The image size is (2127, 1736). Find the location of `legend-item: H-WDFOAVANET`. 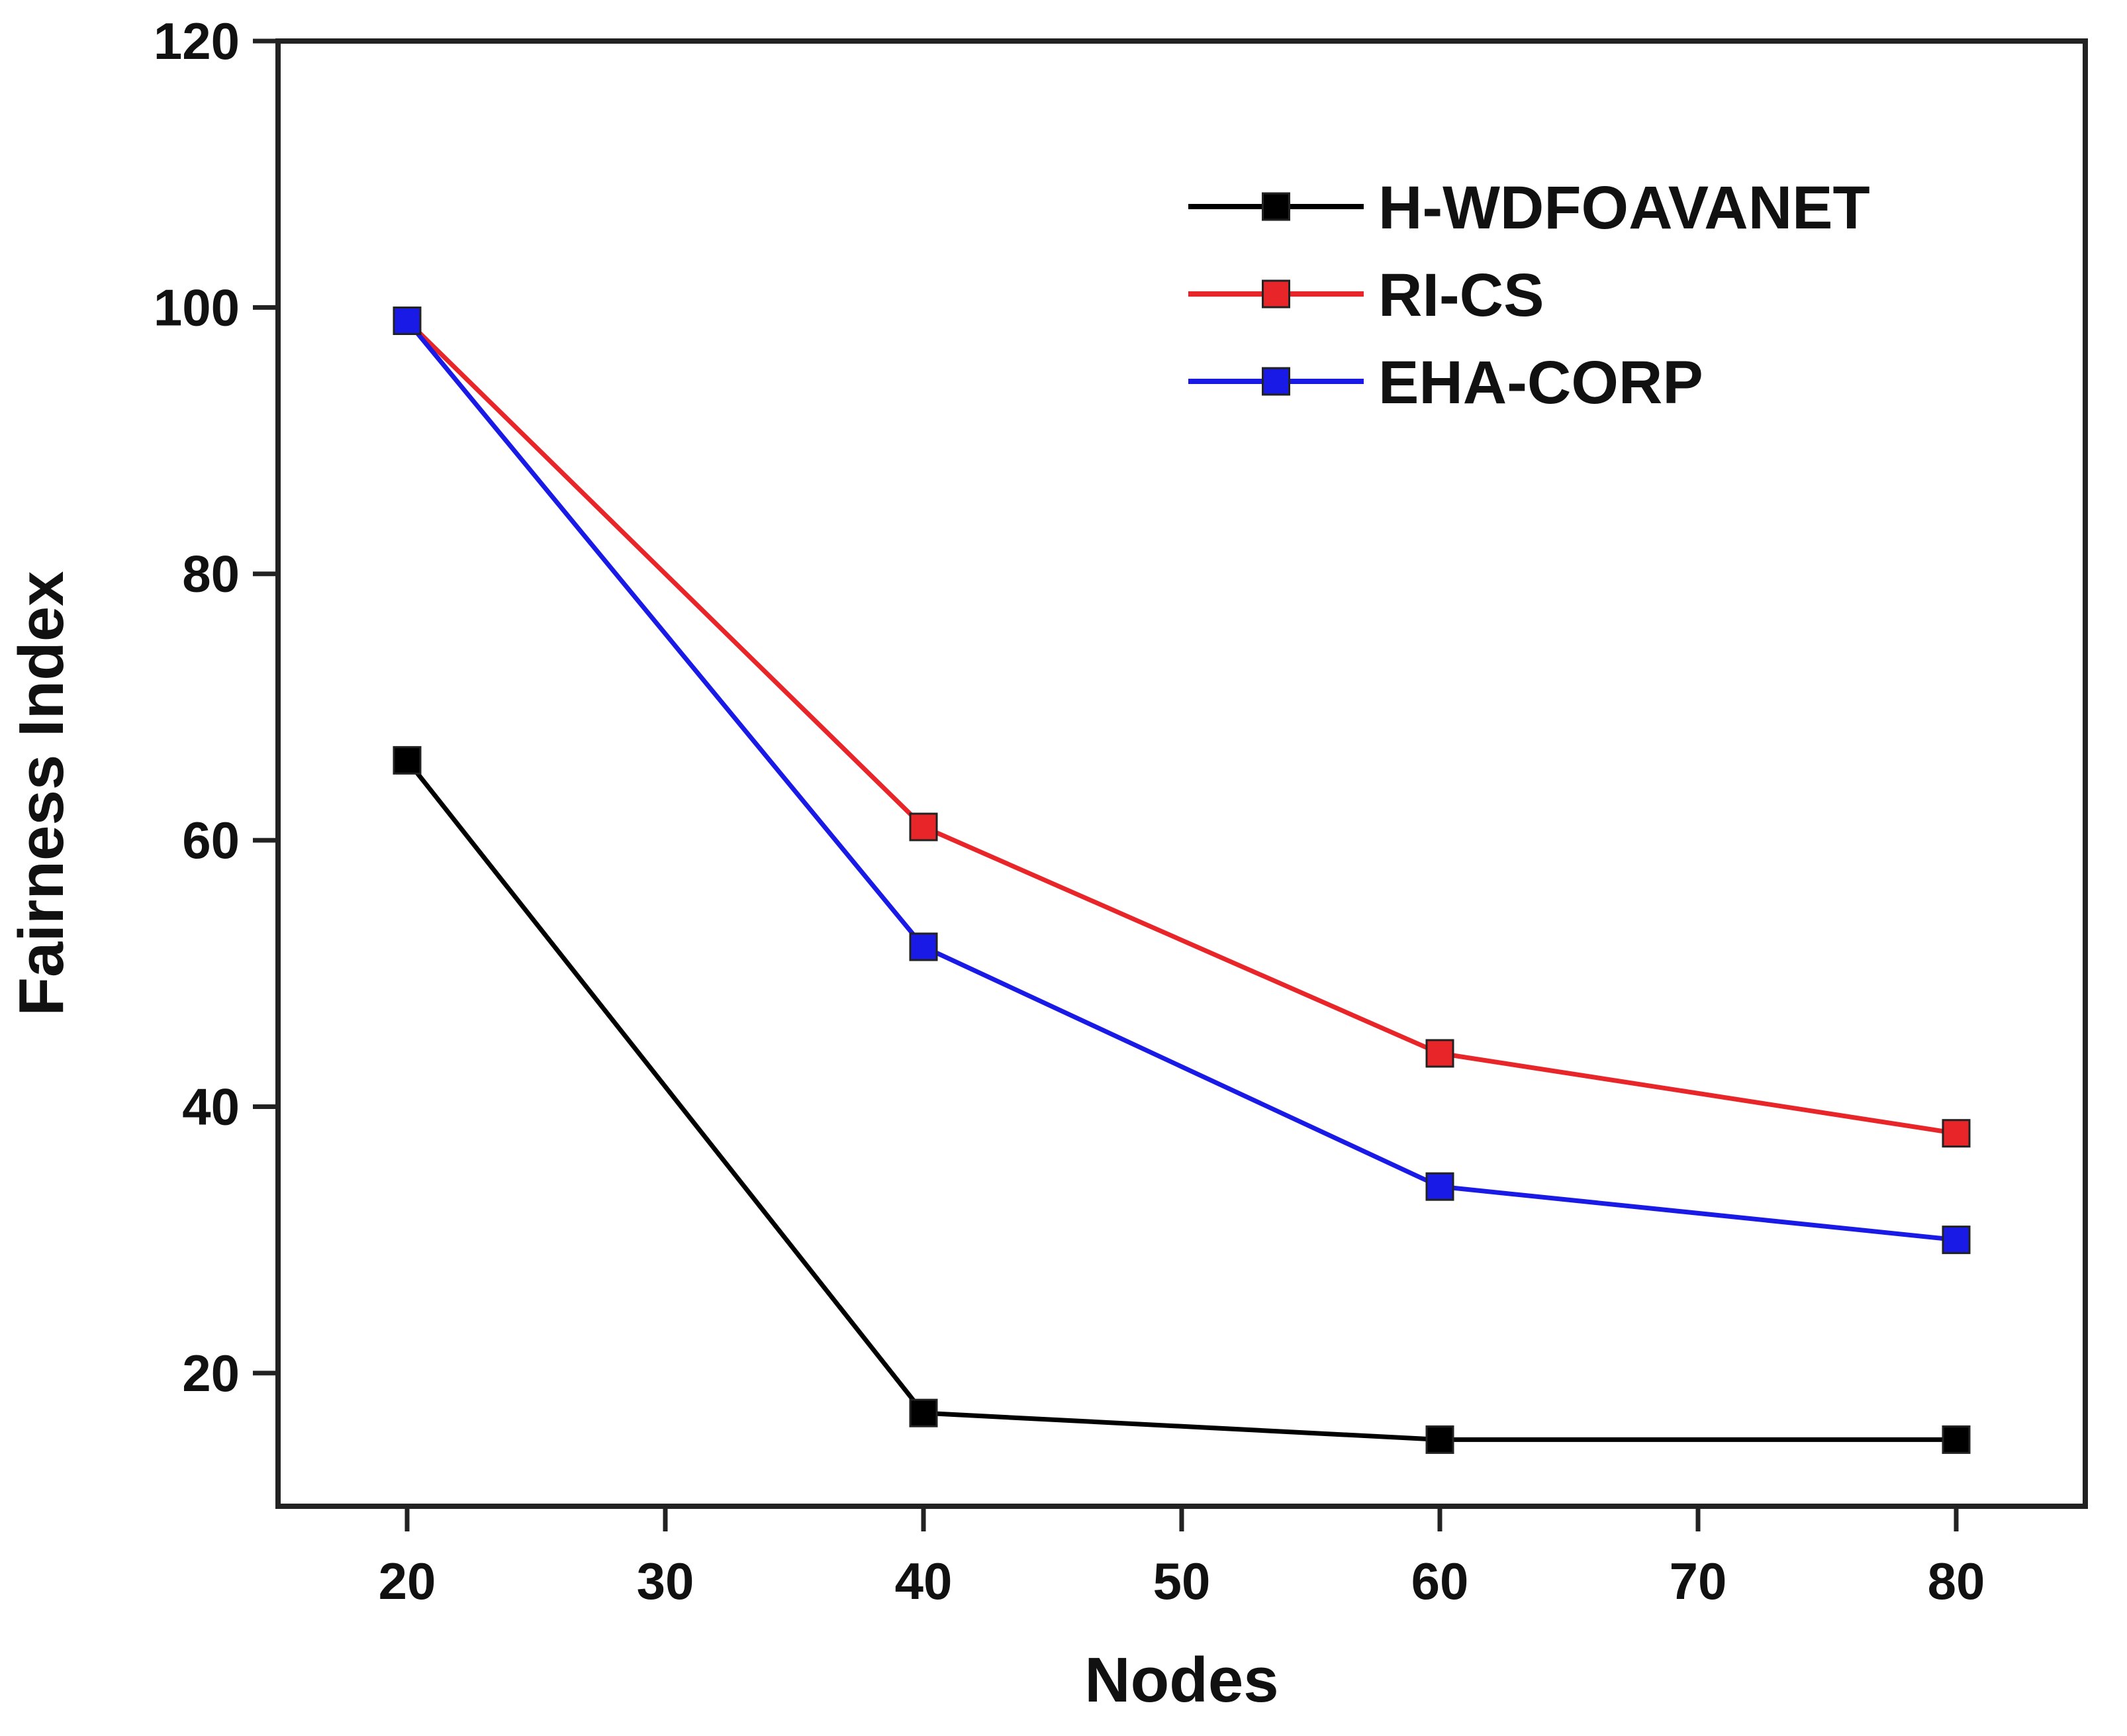

legend-item: H-WDFOAVANET is located at coordinates (1529, 208).